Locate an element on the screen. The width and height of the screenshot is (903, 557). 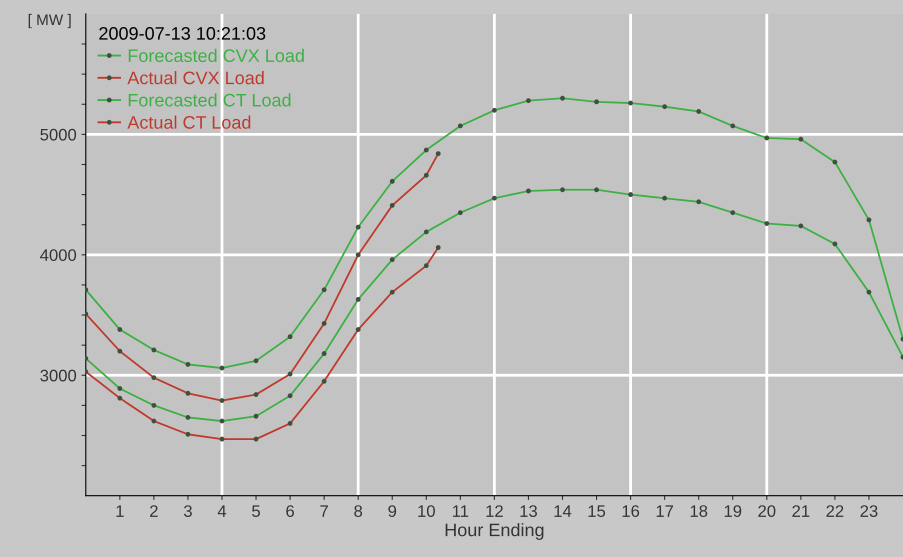
x-tick-label: 12 is located at coordinates (494, 511).